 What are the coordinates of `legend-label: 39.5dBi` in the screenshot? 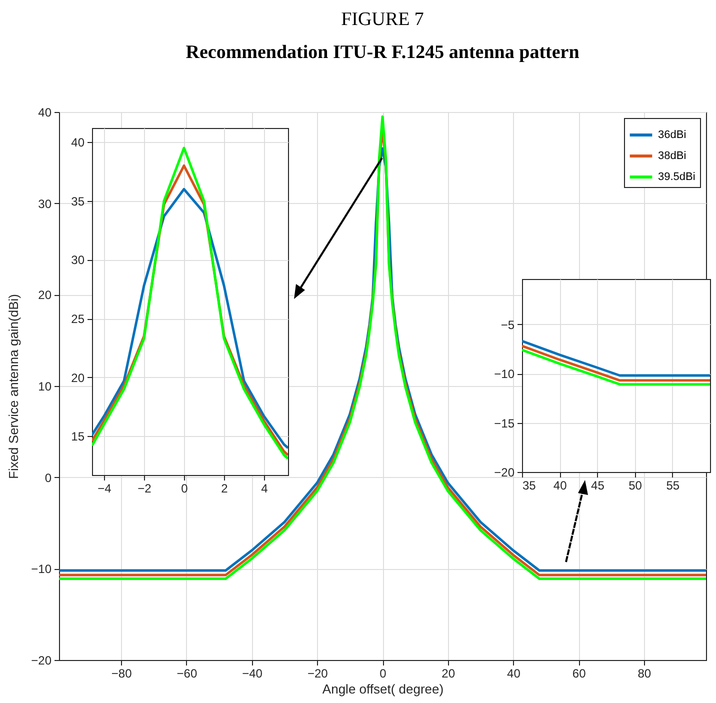 It's located at (677, 177).